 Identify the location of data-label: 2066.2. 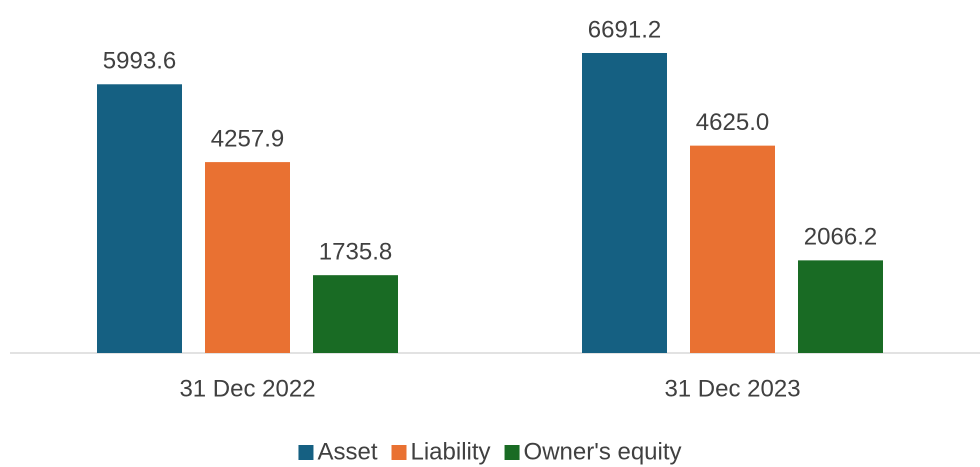
(840, 237).